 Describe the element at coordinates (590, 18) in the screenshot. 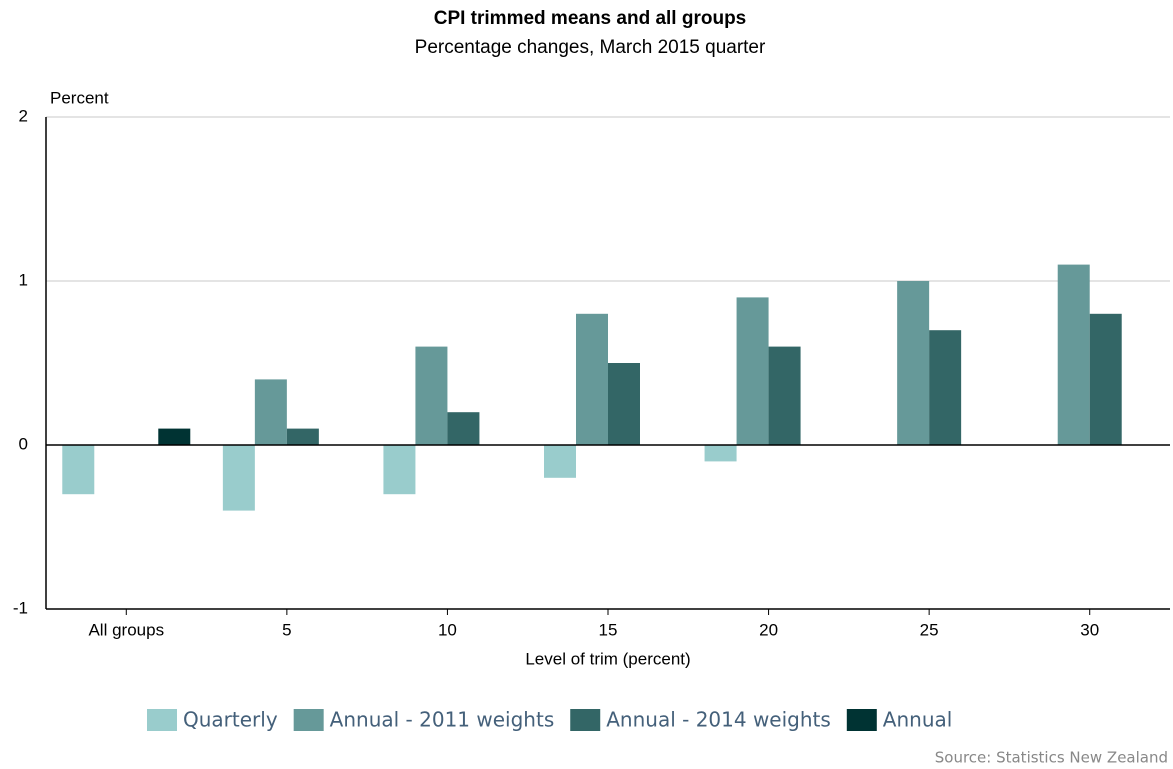

I see `chart-title: CPI trimmed means and all groups` at that location.